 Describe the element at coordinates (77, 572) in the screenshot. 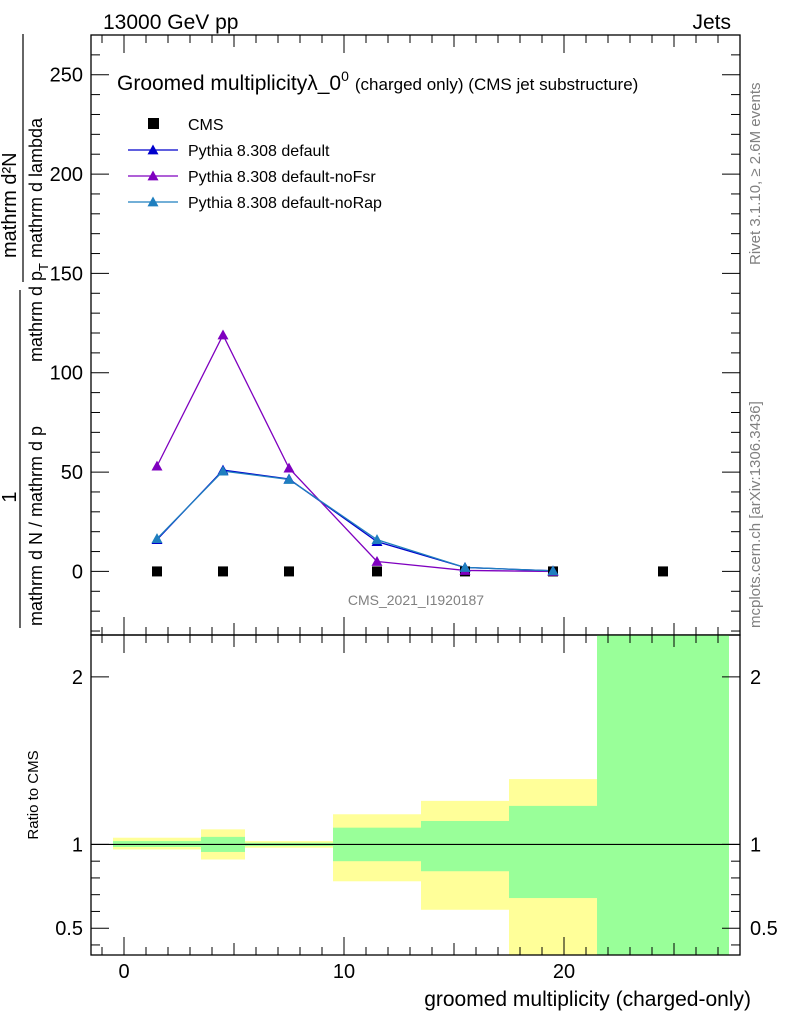

I see `y-tick-label: 0` at that location.